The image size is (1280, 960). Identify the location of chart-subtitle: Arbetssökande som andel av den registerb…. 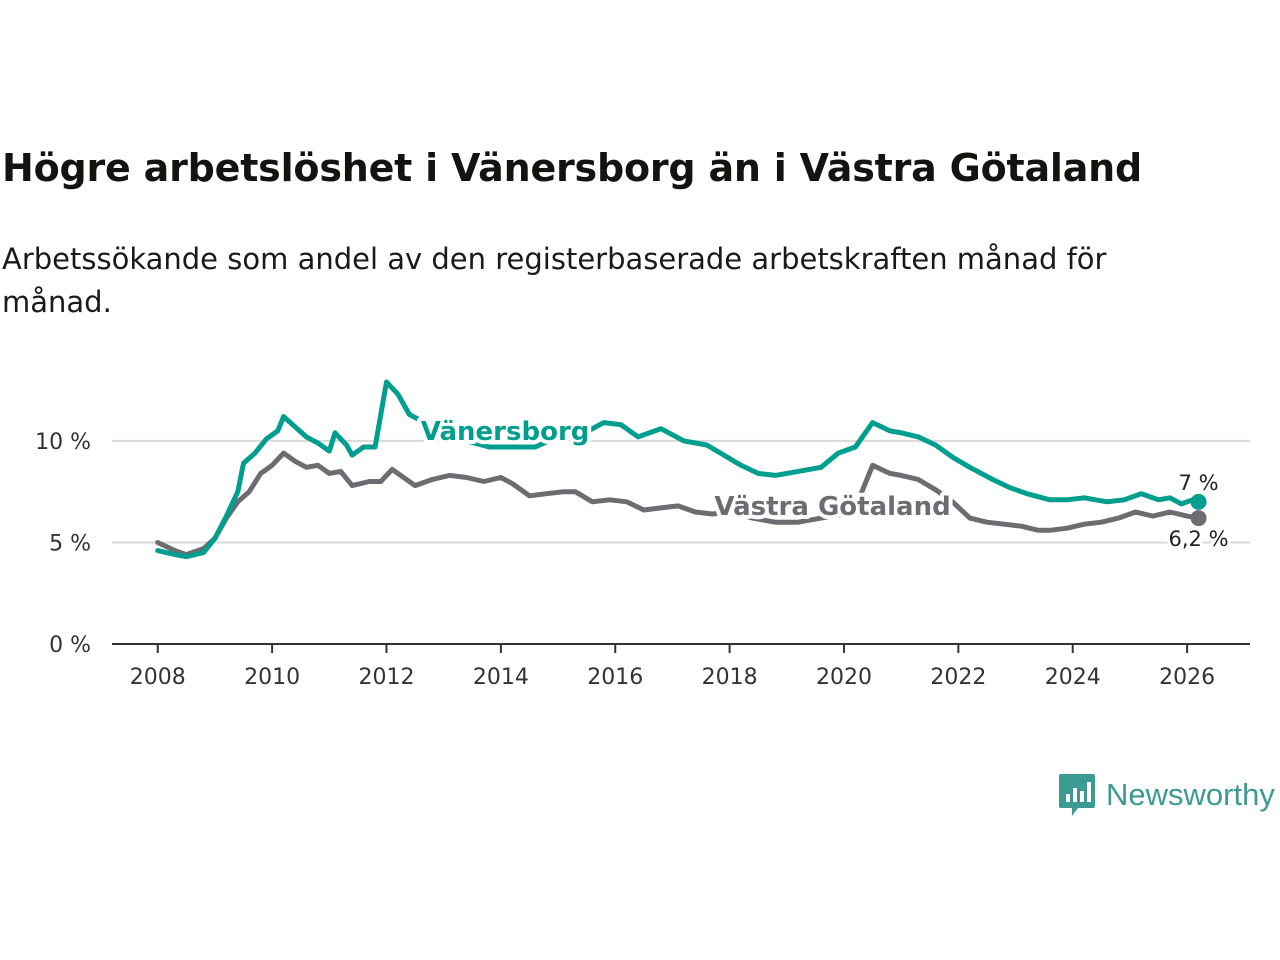
(554, 280).